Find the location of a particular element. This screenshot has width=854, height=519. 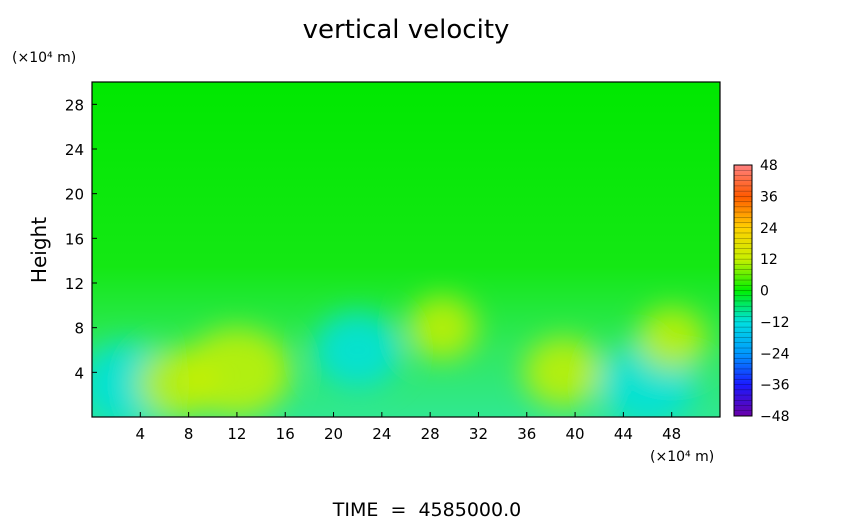

y-tick-label: 4 is located at coordinates (79, 373).